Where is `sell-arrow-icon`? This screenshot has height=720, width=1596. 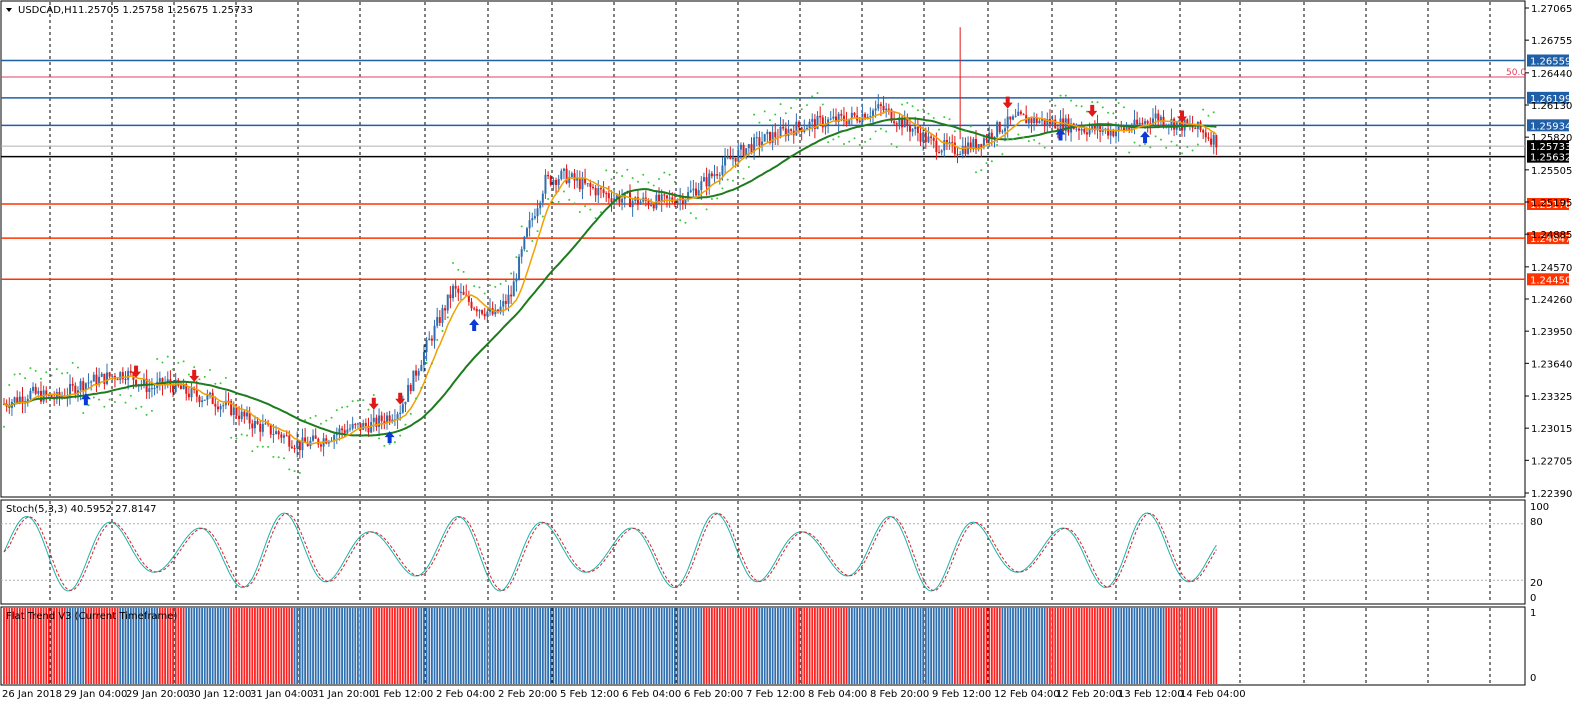
sell-arrow-icon is located at coordinates (194, 375).